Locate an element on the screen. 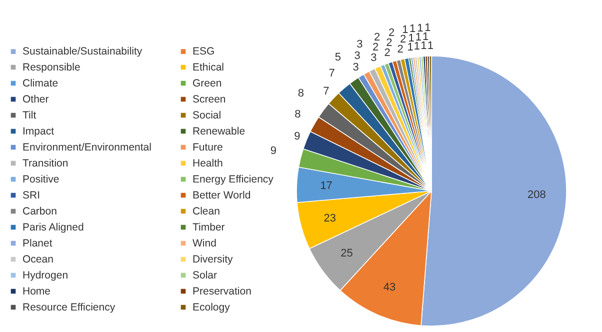 This screenshot has width=602, height=332. legend-label: Energy Efficiency is located at coordinates (233, 179).